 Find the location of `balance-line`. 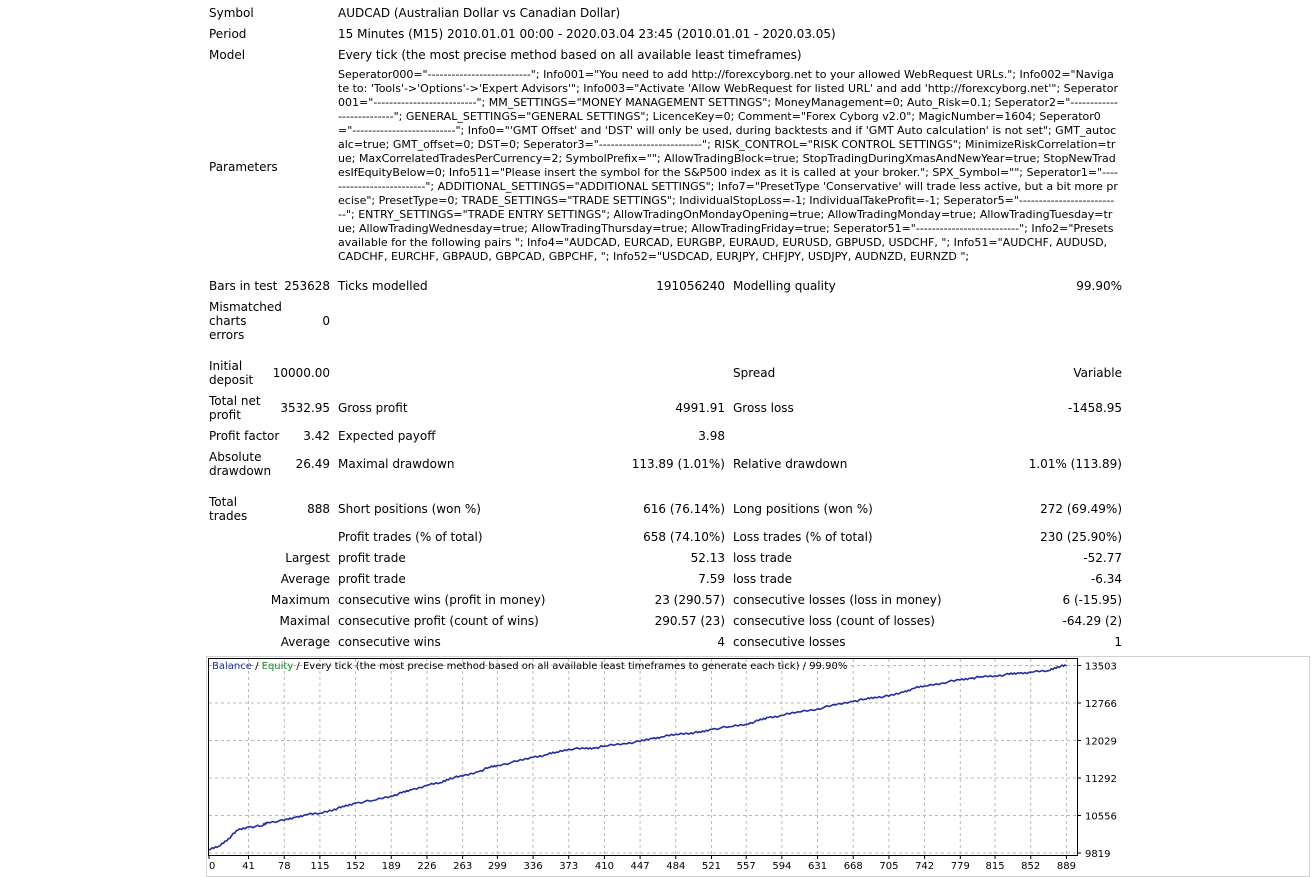

balance-line is located at coordinates (637, 757).